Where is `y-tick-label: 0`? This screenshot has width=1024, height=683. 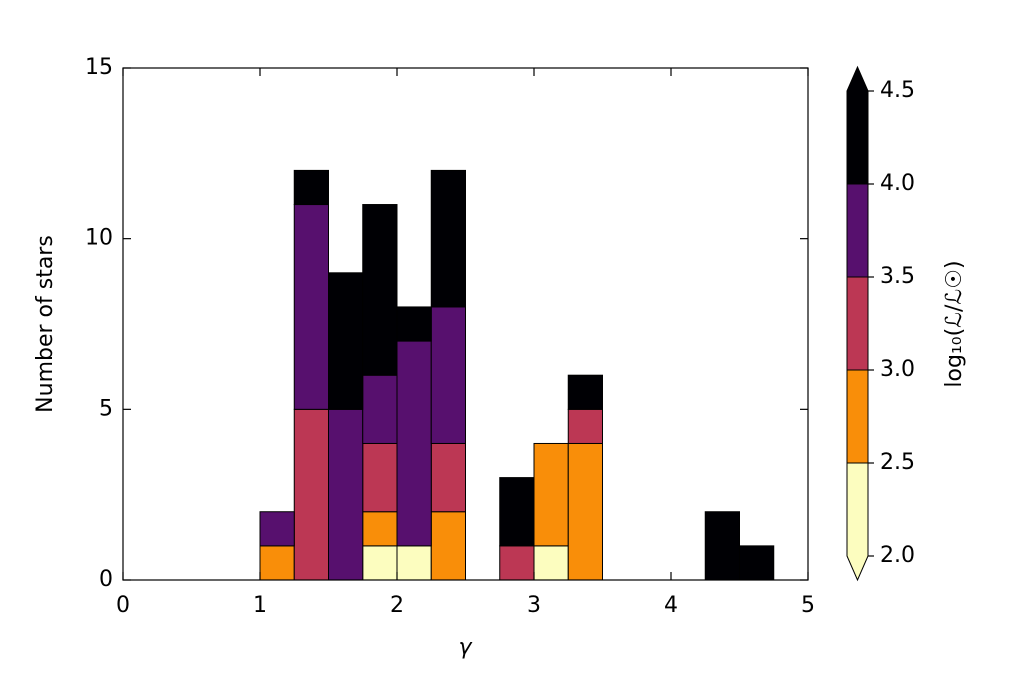 y-tick-label: 0 is located at coordinates (106, 579).